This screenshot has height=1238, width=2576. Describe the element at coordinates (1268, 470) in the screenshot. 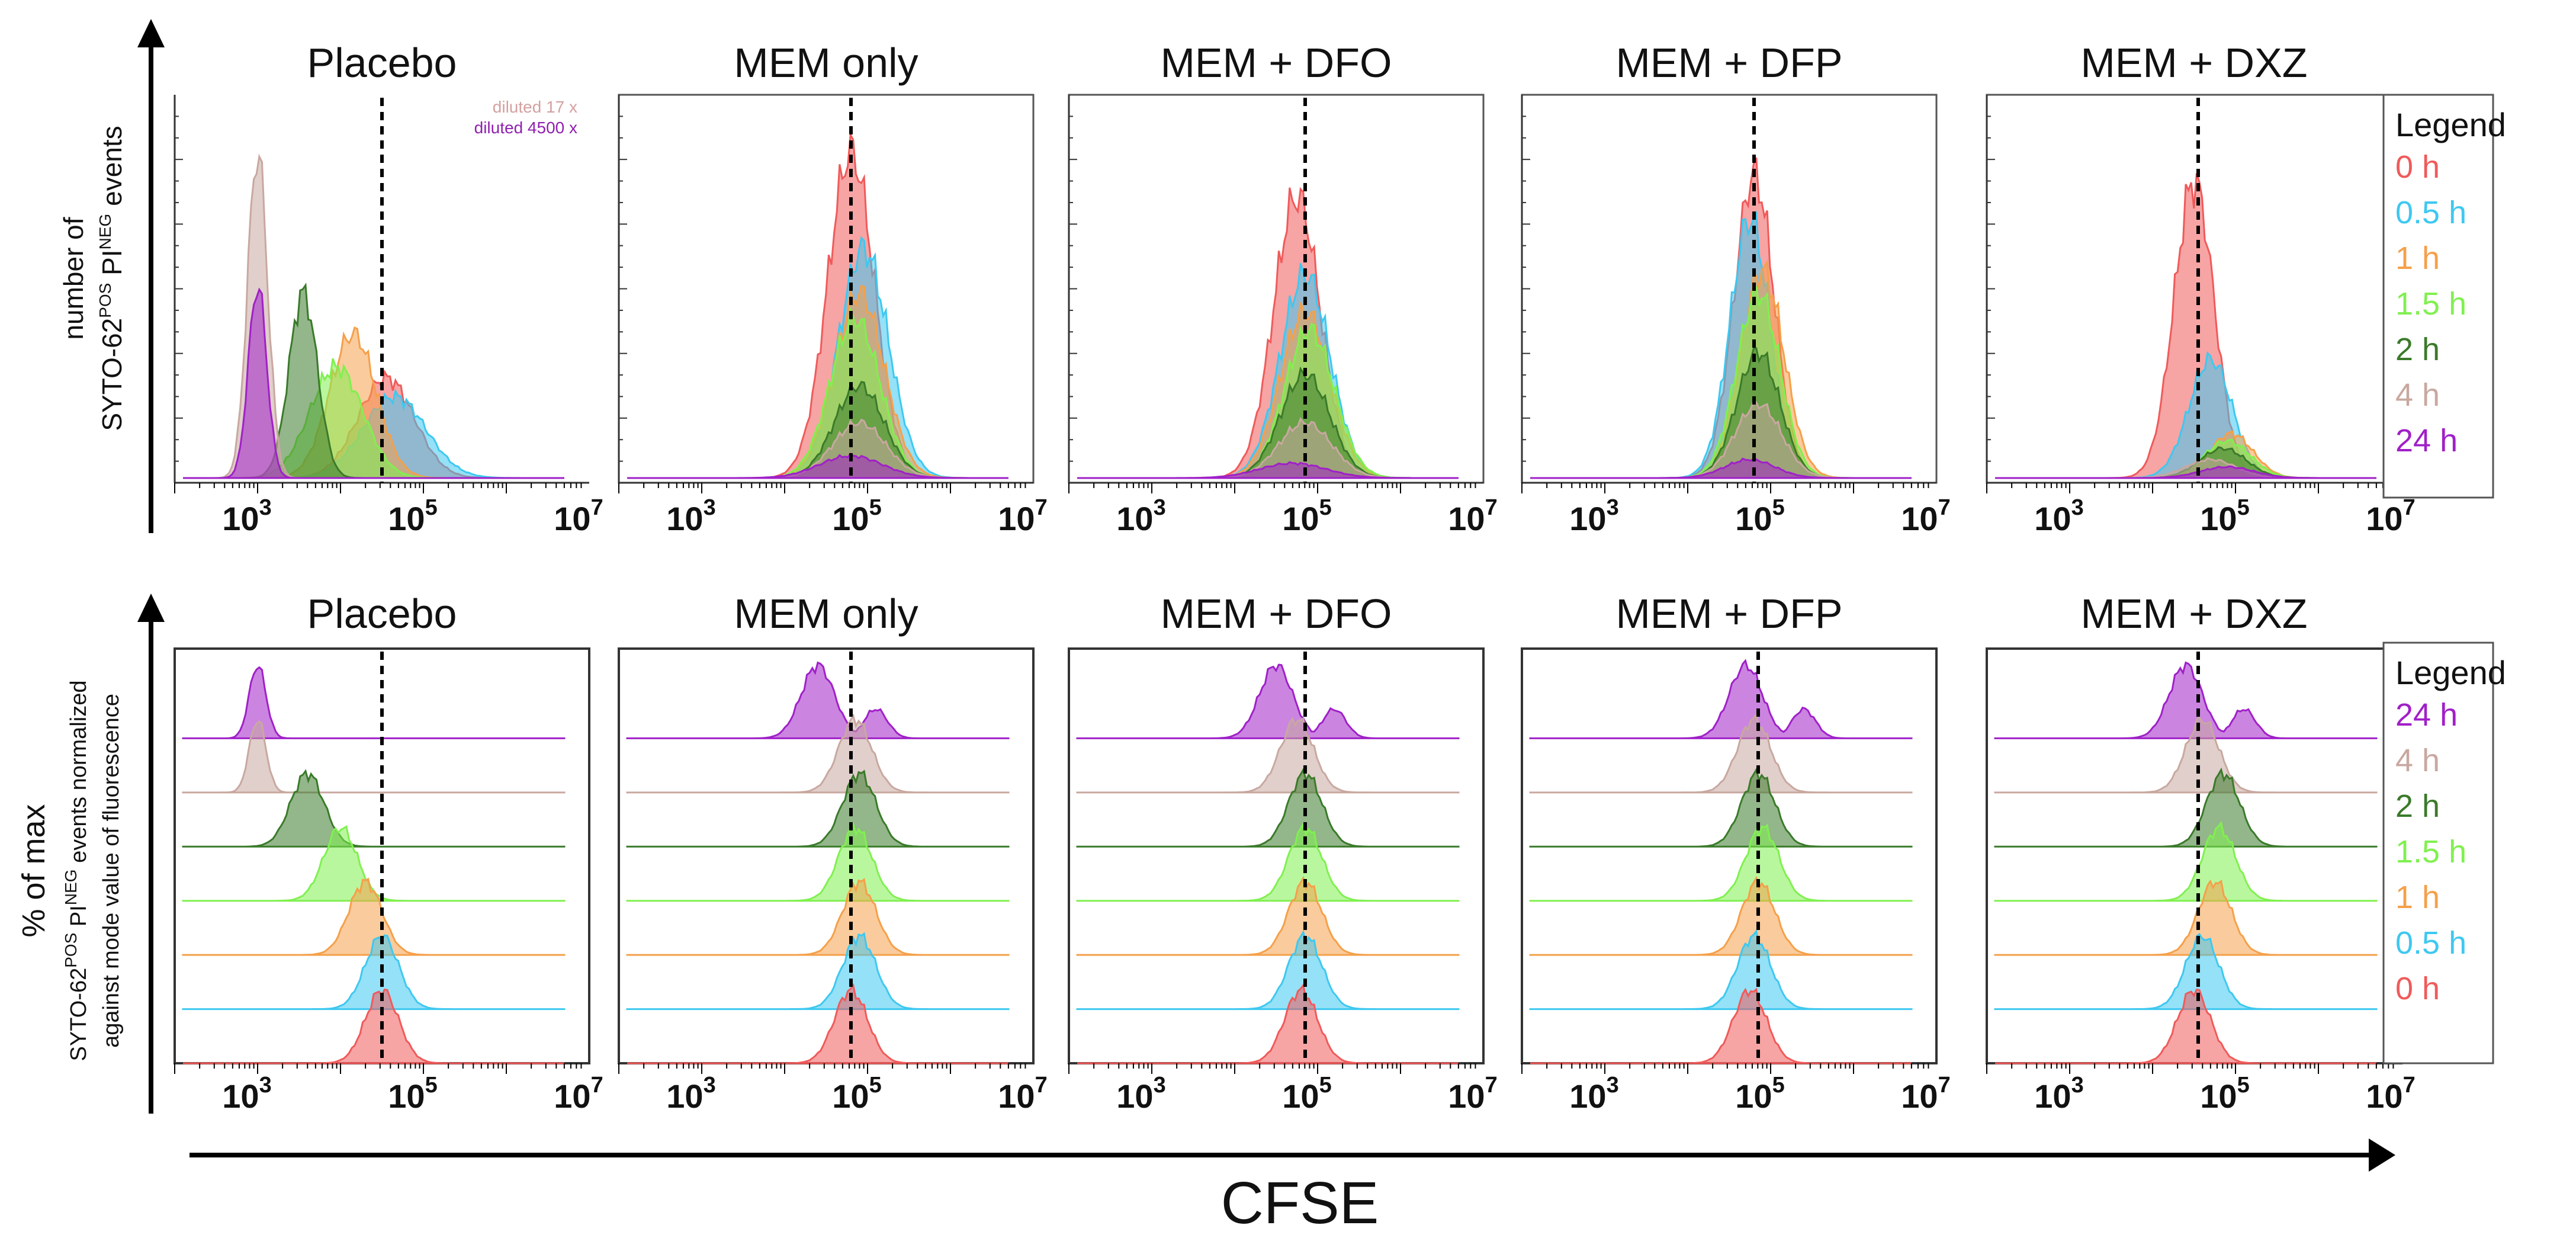

I see `top-hist-mem-dfo-24-h` at that location.